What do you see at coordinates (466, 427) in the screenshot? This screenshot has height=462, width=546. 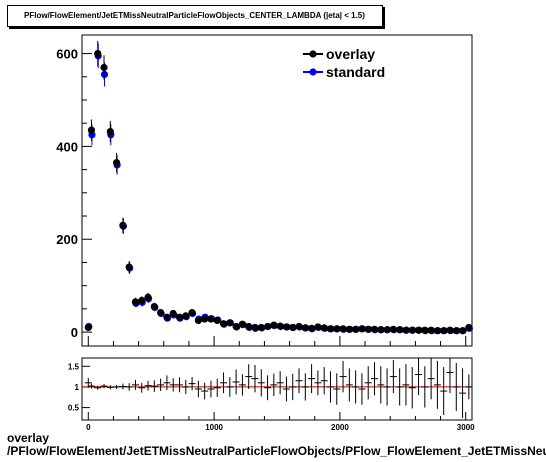 I see `ratio-x-tick-label: 3000` at bounding box center [466, 427].